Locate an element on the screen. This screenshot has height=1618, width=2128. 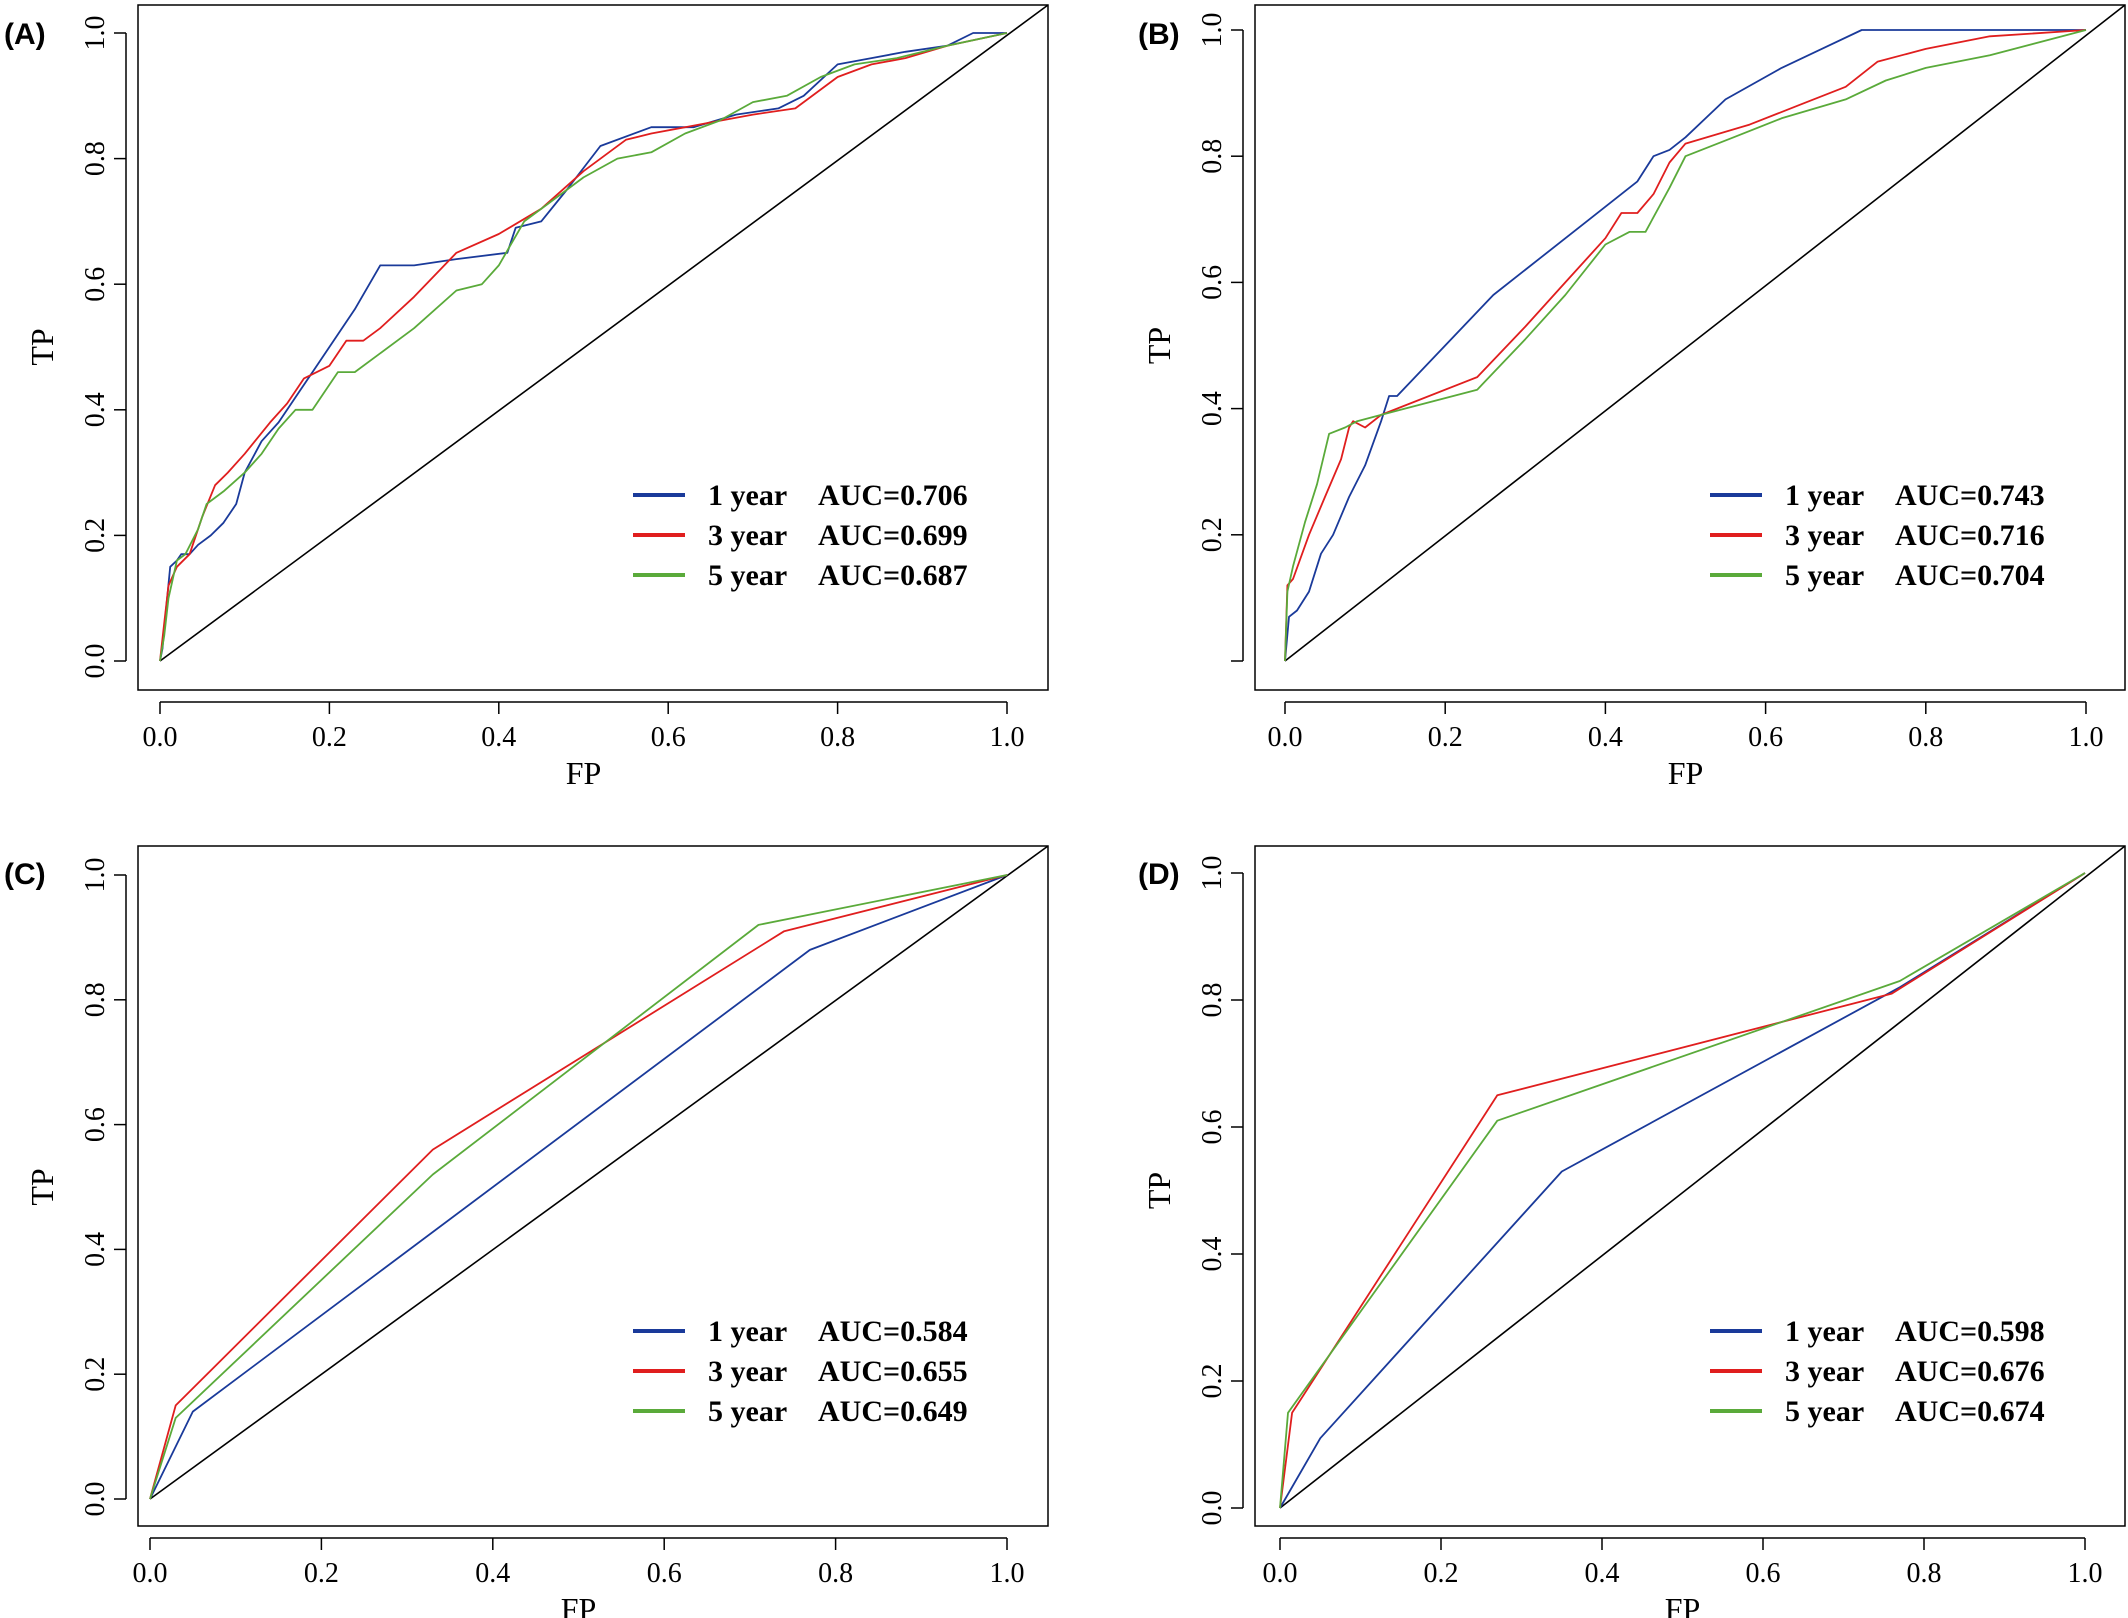
roc-curve-1-year is located at coordinates (1685, 345).